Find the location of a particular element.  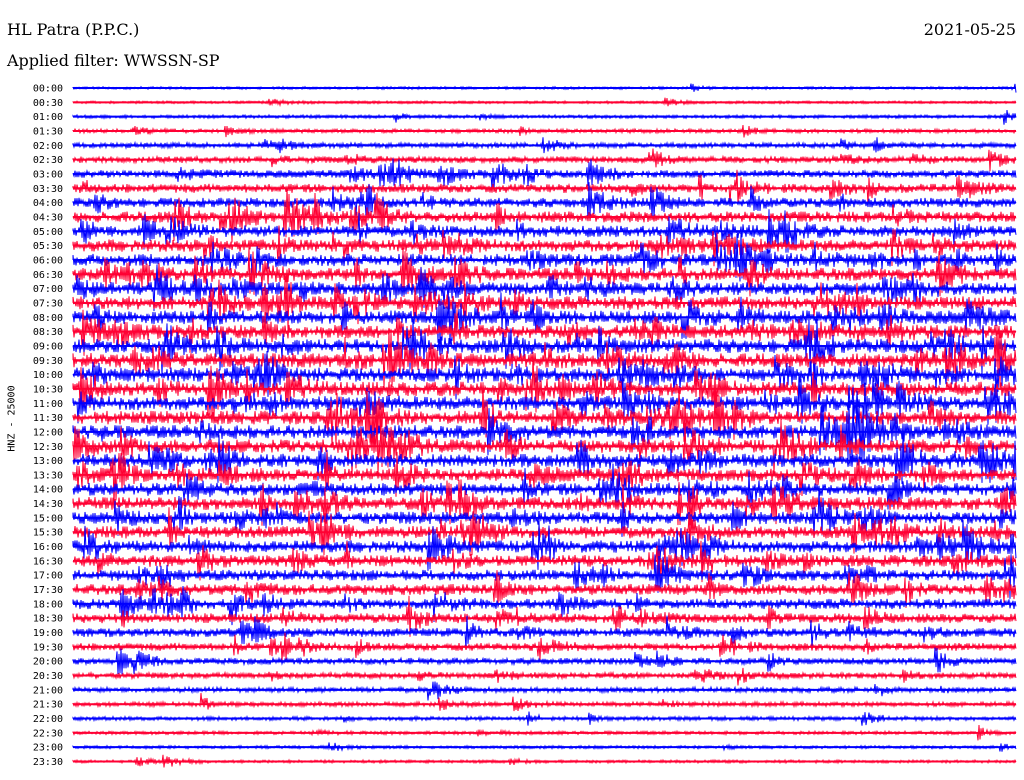

row-time-label: 02:00 is located at coordinates (48, 146).